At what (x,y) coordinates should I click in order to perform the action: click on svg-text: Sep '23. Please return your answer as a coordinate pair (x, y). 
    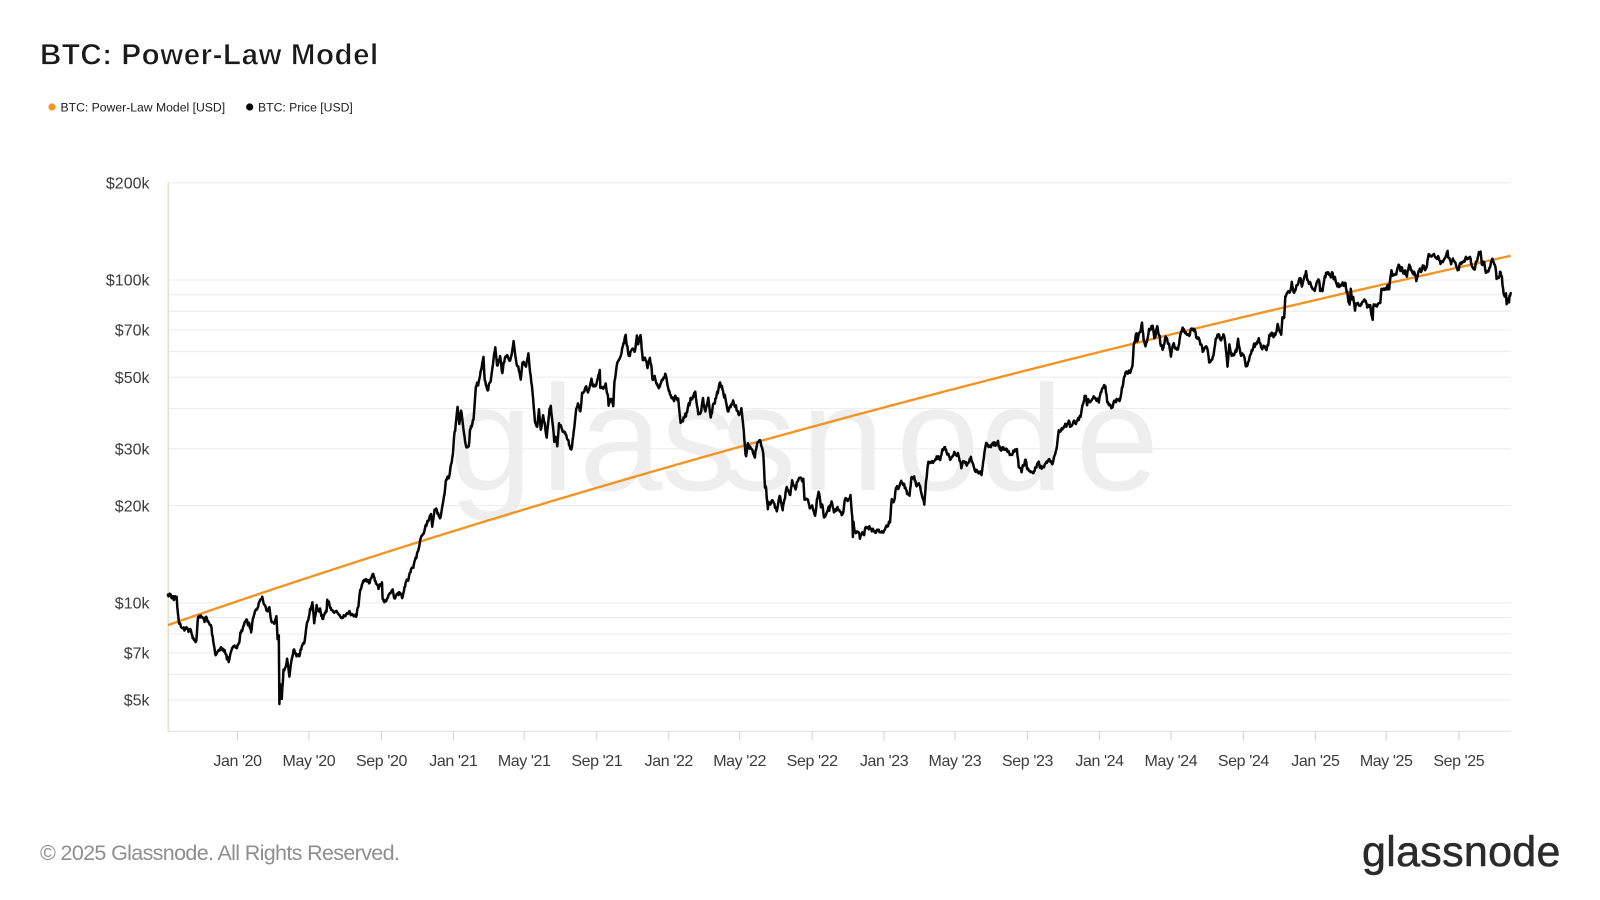
    Looking at the image, I should click on (1027, 761).